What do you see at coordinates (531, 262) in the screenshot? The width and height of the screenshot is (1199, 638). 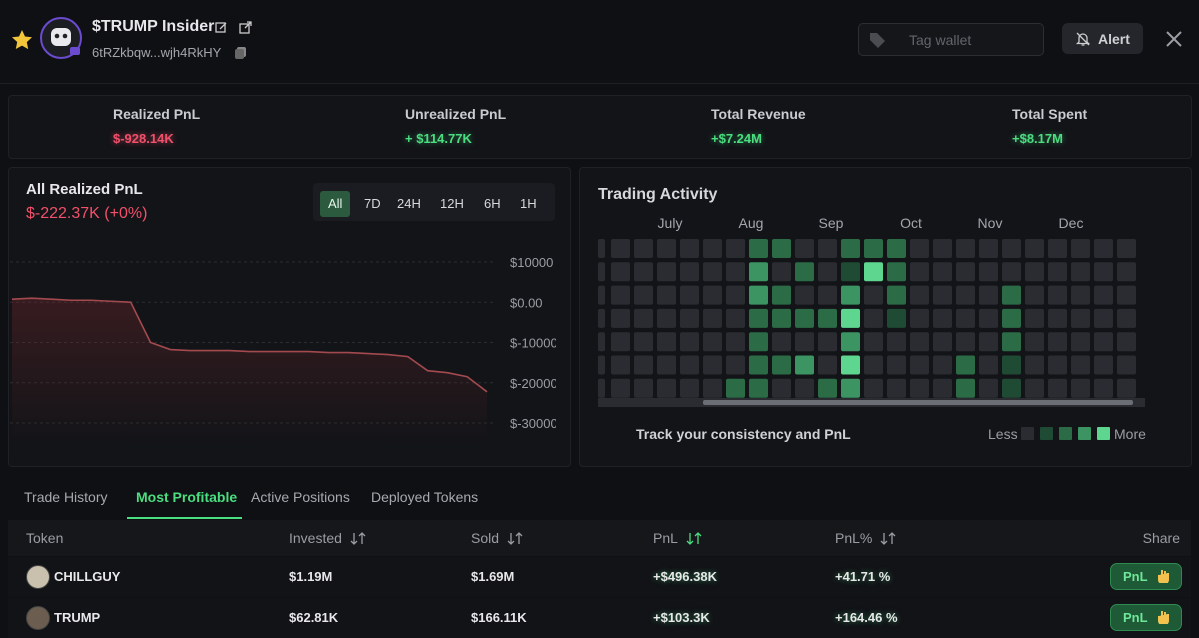 I see `y-tick-label: $10000` at bounding box center [531, 262].